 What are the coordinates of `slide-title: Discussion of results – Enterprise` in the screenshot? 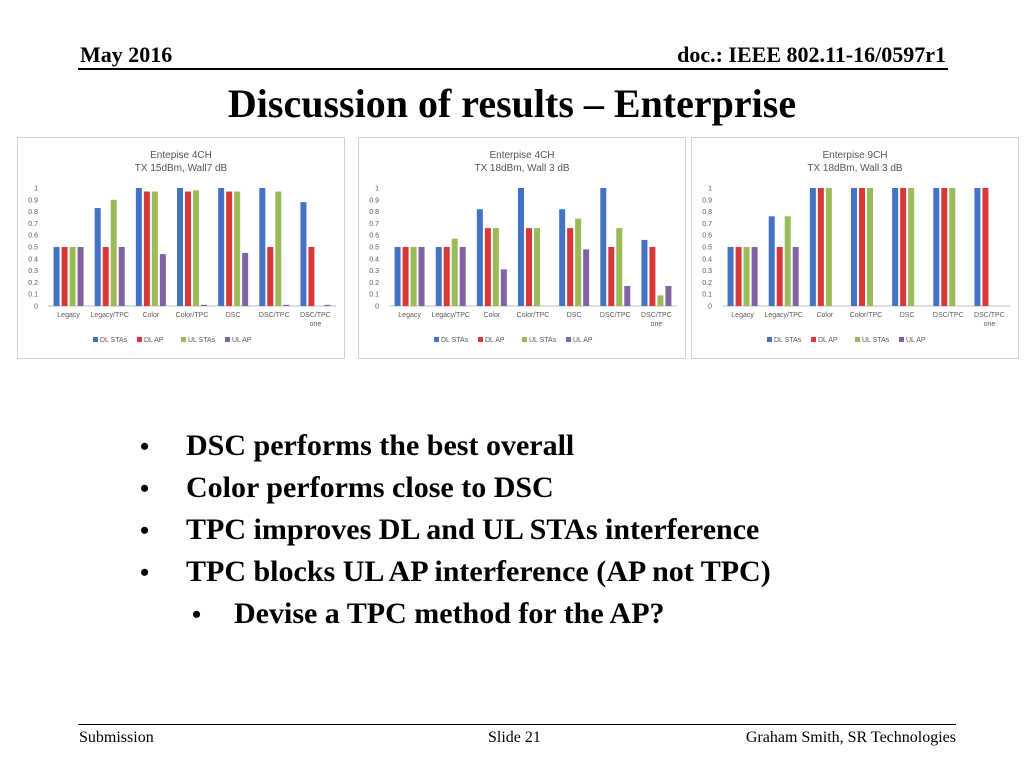 It's located at (512, 103).